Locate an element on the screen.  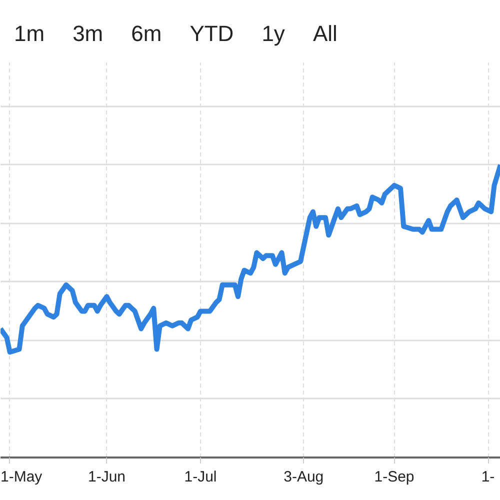
x-tick-label: 1-Jun is located at coordinates (107, 477).